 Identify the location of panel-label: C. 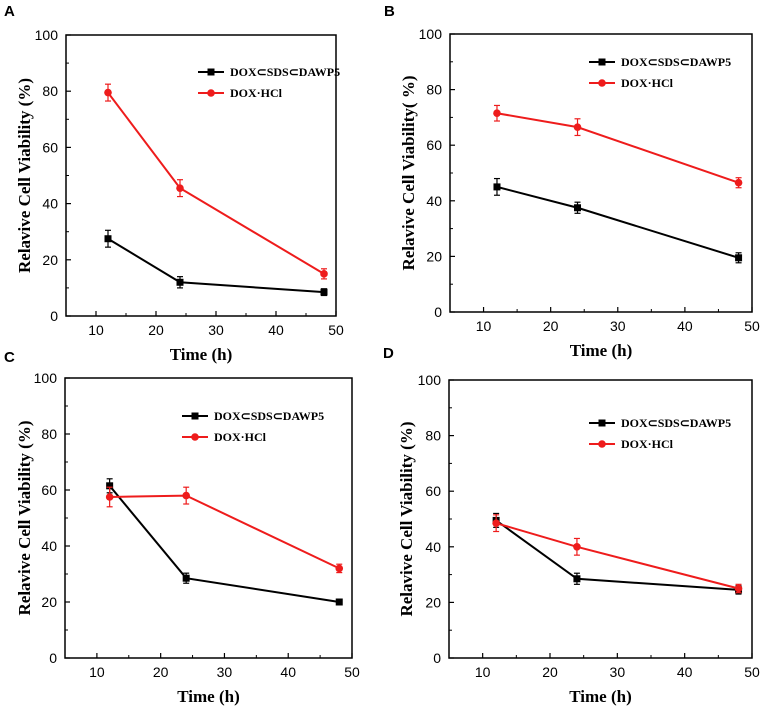
(9, 357).